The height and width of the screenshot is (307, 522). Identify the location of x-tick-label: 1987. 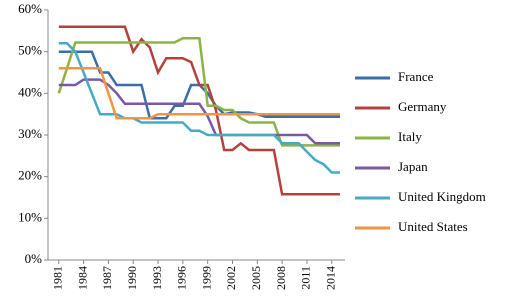
(107, 278).